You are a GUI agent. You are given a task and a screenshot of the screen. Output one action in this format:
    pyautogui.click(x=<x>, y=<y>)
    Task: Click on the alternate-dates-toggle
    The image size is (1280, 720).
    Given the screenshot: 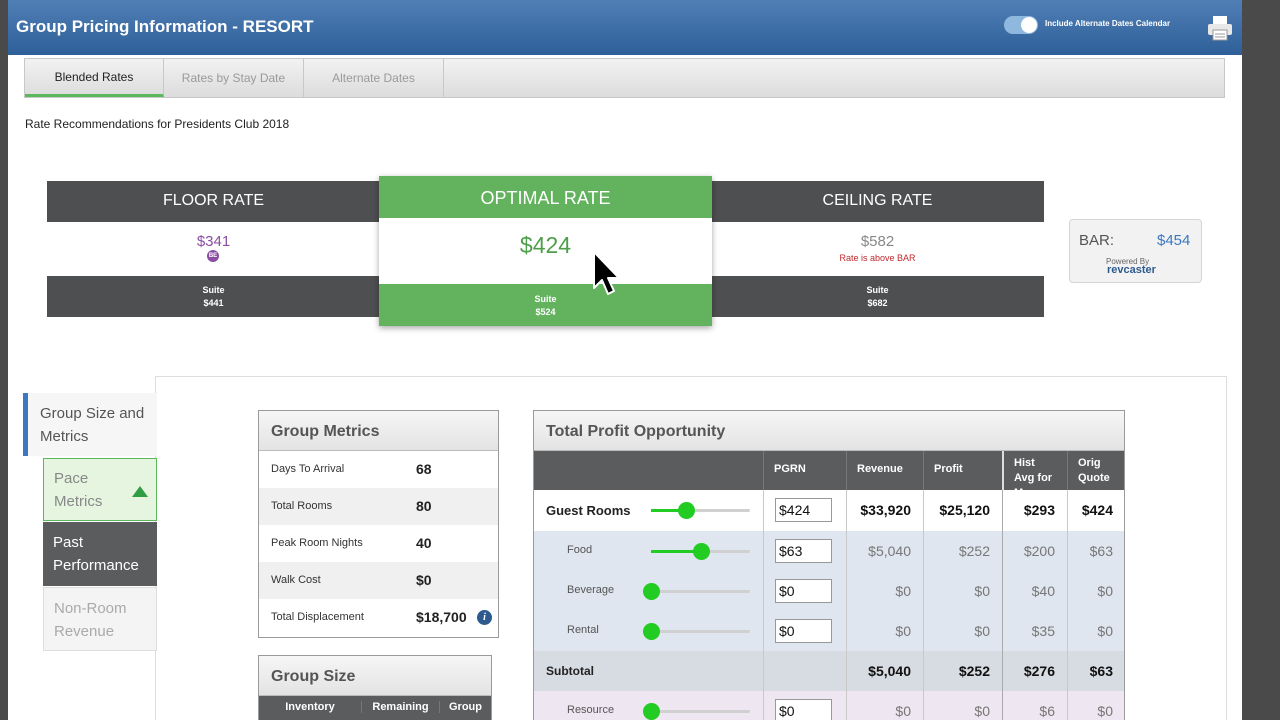 What is the action you would take?
    pyautogui.click(x=1021, y=25)
    